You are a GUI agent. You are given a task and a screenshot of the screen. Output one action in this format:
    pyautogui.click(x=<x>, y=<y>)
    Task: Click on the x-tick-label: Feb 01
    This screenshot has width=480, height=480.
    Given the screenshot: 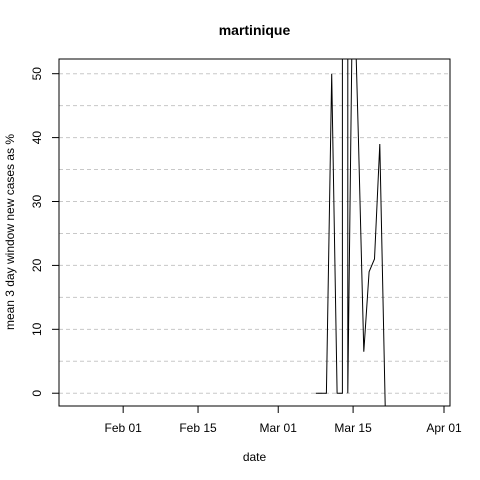 What is the action you would take?
    pyautogui.click(x=123, y=428)
    